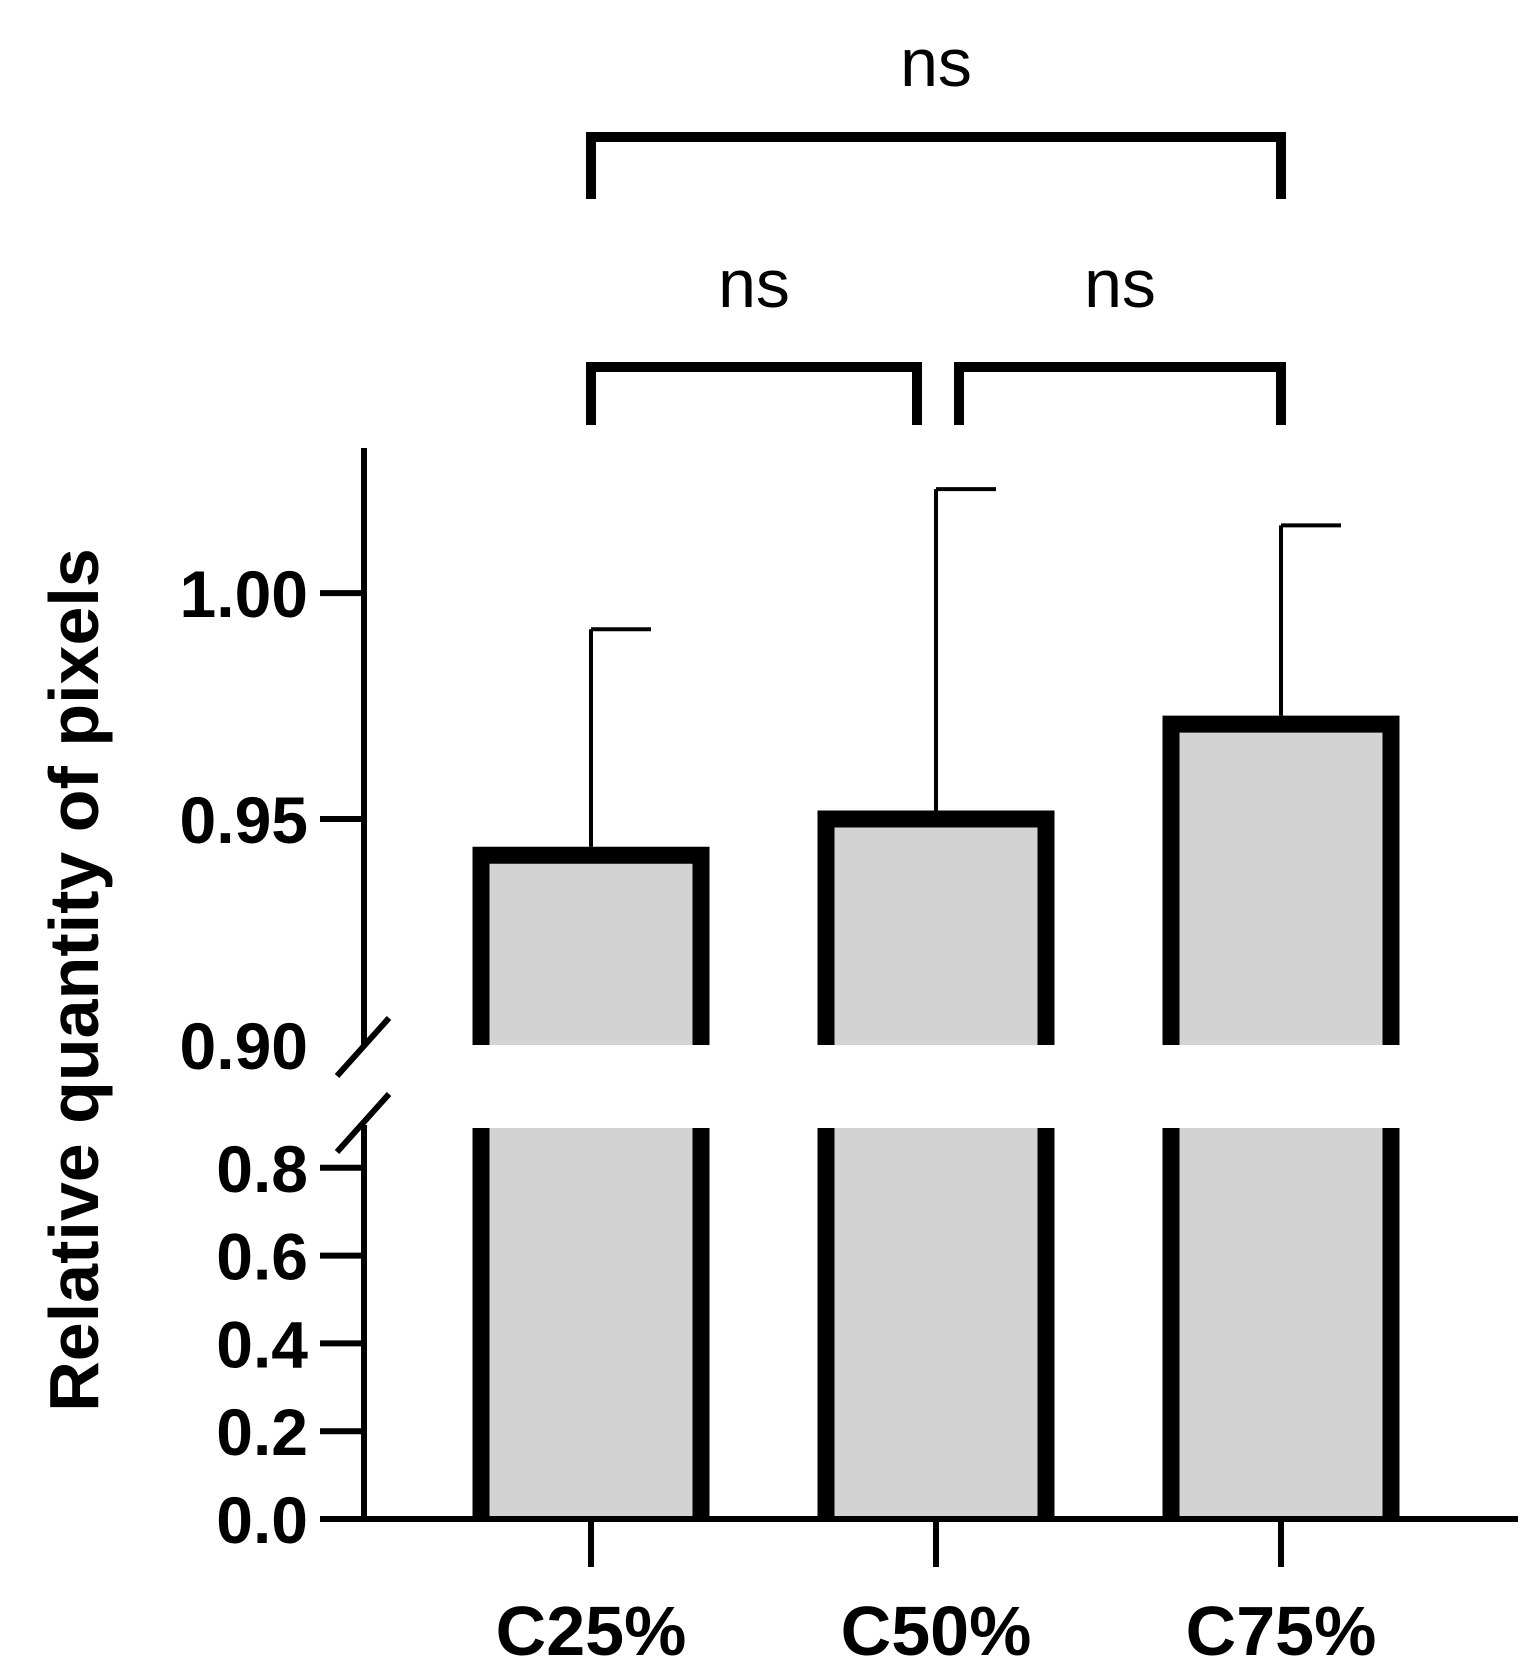 This screenshot has width=1539, height=1675. What do you see at coordinates (1281, 1631) in the screenshot?
I see `x-tick-label: C75%` at bounding box center [1281, 1631].